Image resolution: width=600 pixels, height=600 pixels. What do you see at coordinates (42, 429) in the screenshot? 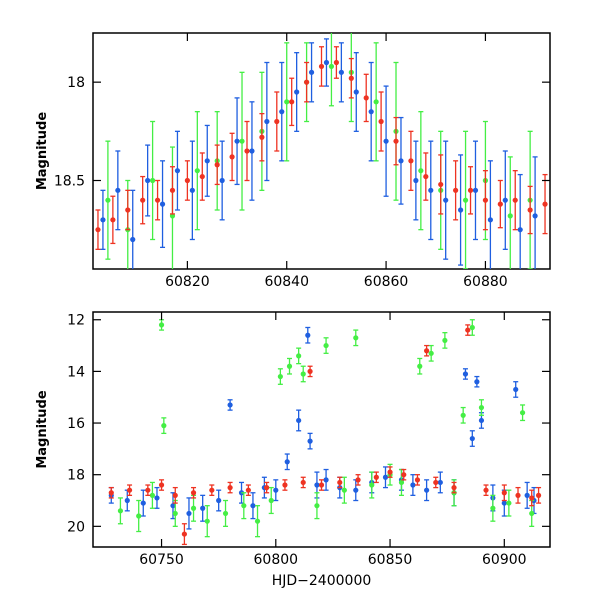
I see `bottom-y-axis-label: Magnitude` at bounding box center [42, 429].